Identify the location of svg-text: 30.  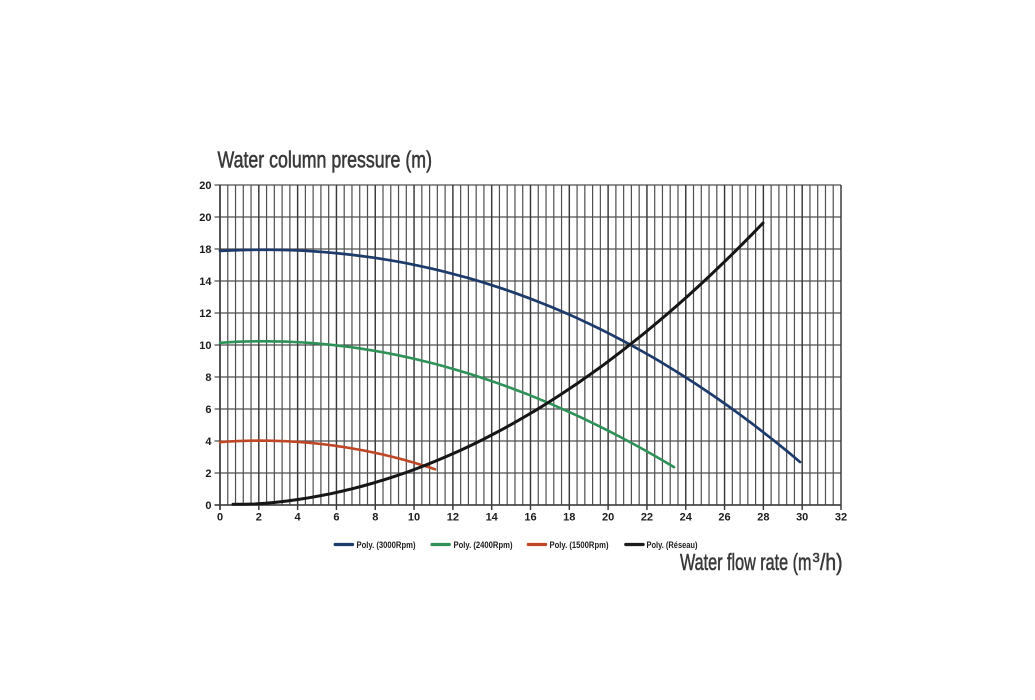
(802, 518).